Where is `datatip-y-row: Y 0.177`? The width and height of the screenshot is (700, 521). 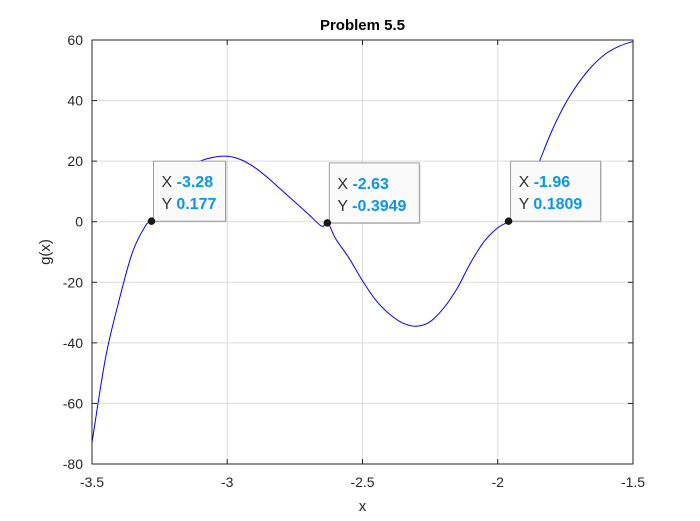
datatip-y-row: Y 0.177 is located at coordinates (189, 204).